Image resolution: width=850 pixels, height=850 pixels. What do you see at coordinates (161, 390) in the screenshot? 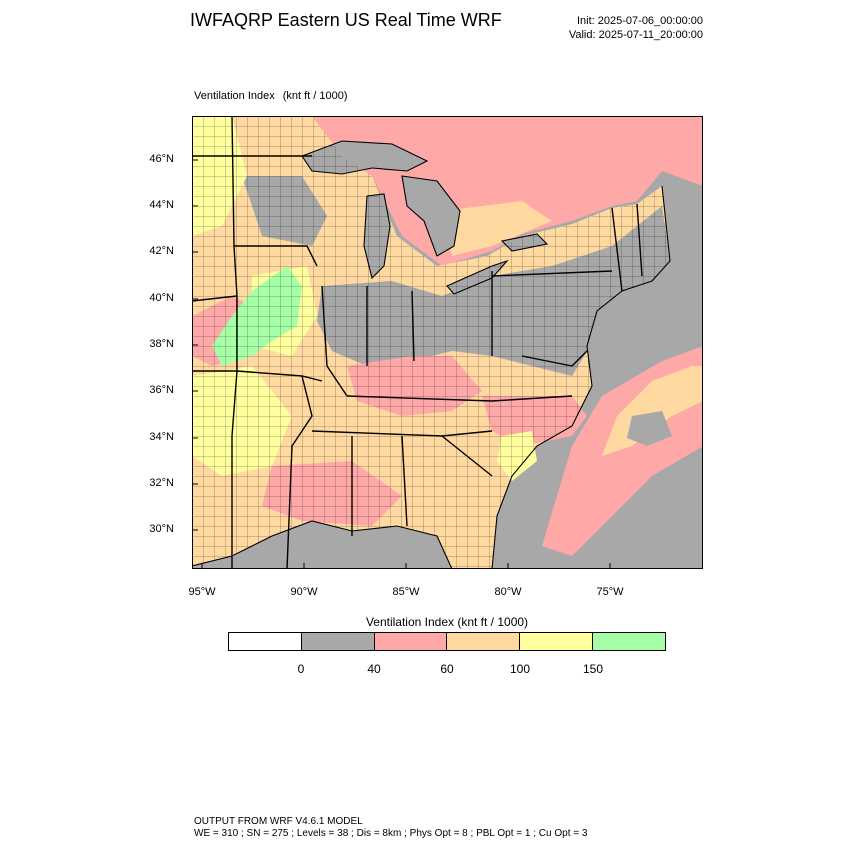
I see `lat-label-36: 36°N` at bounding box center [161, 390].